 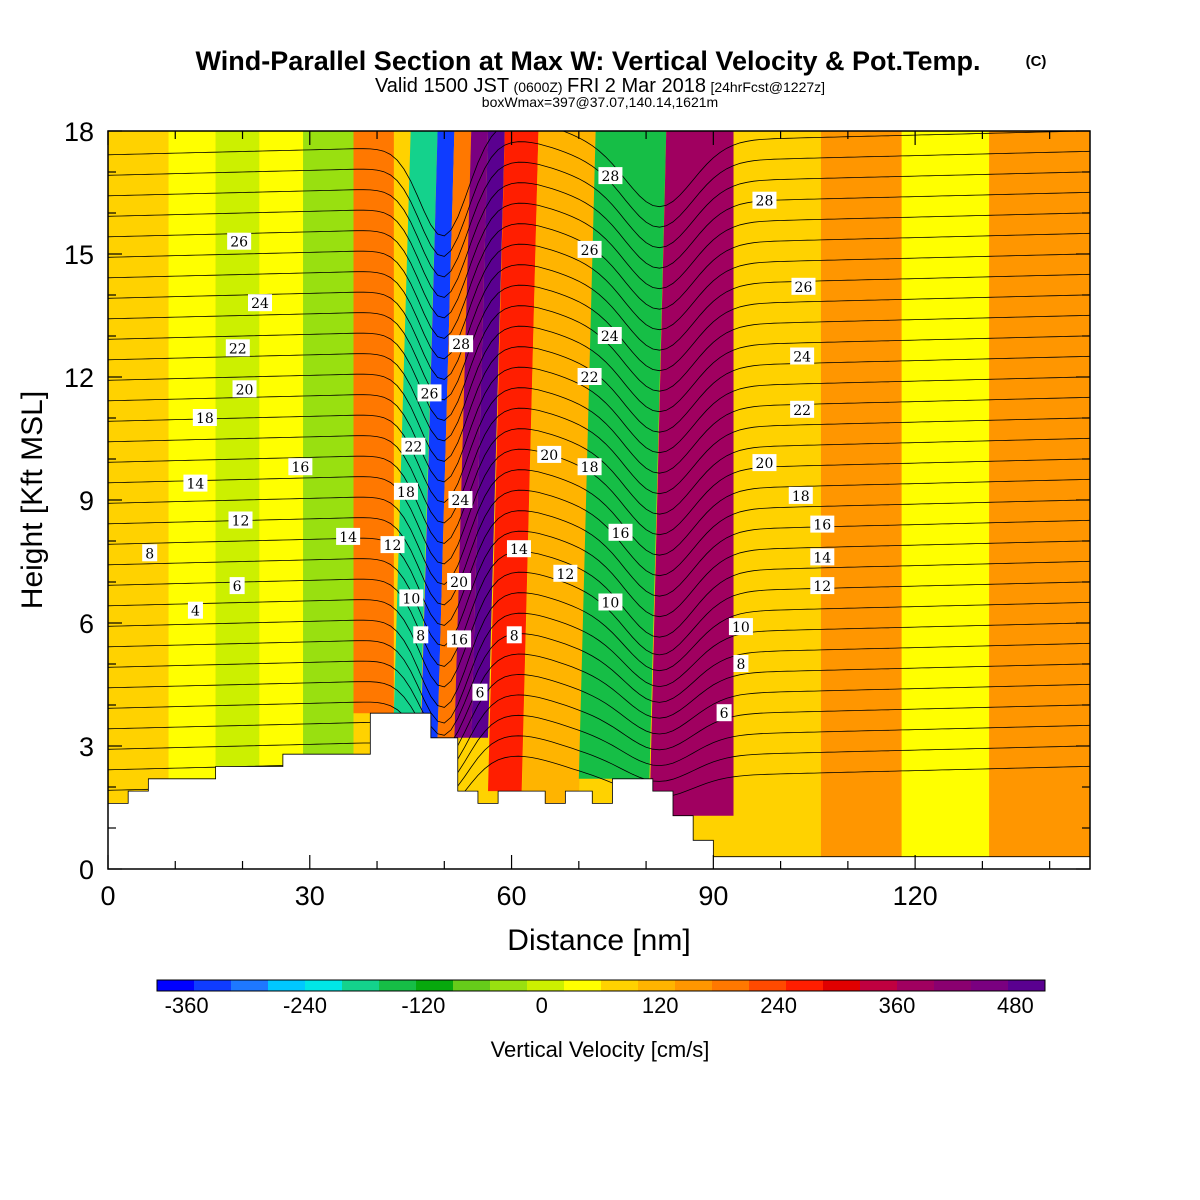 What do you see at coordinates (601, 998) in the screenshot?
I see `colorbar: -360 -240 -120 0 120 240 360 480` at bounding box center [601, 998].